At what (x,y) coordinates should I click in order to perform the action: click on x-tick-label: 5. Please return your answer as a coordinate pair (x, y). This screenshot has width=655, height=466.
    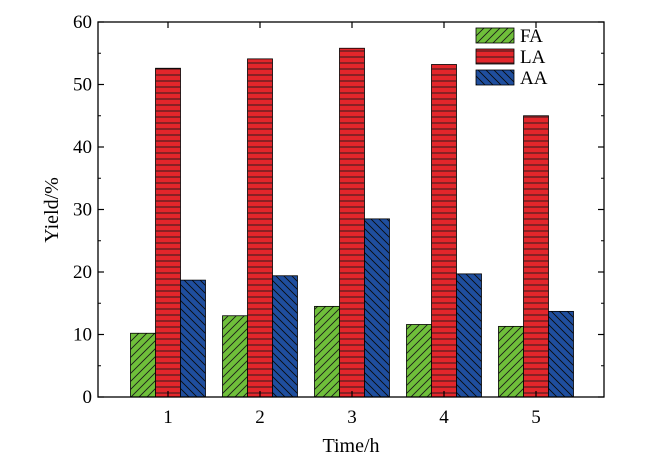
    Looking at the image, I should click on (536, 417).